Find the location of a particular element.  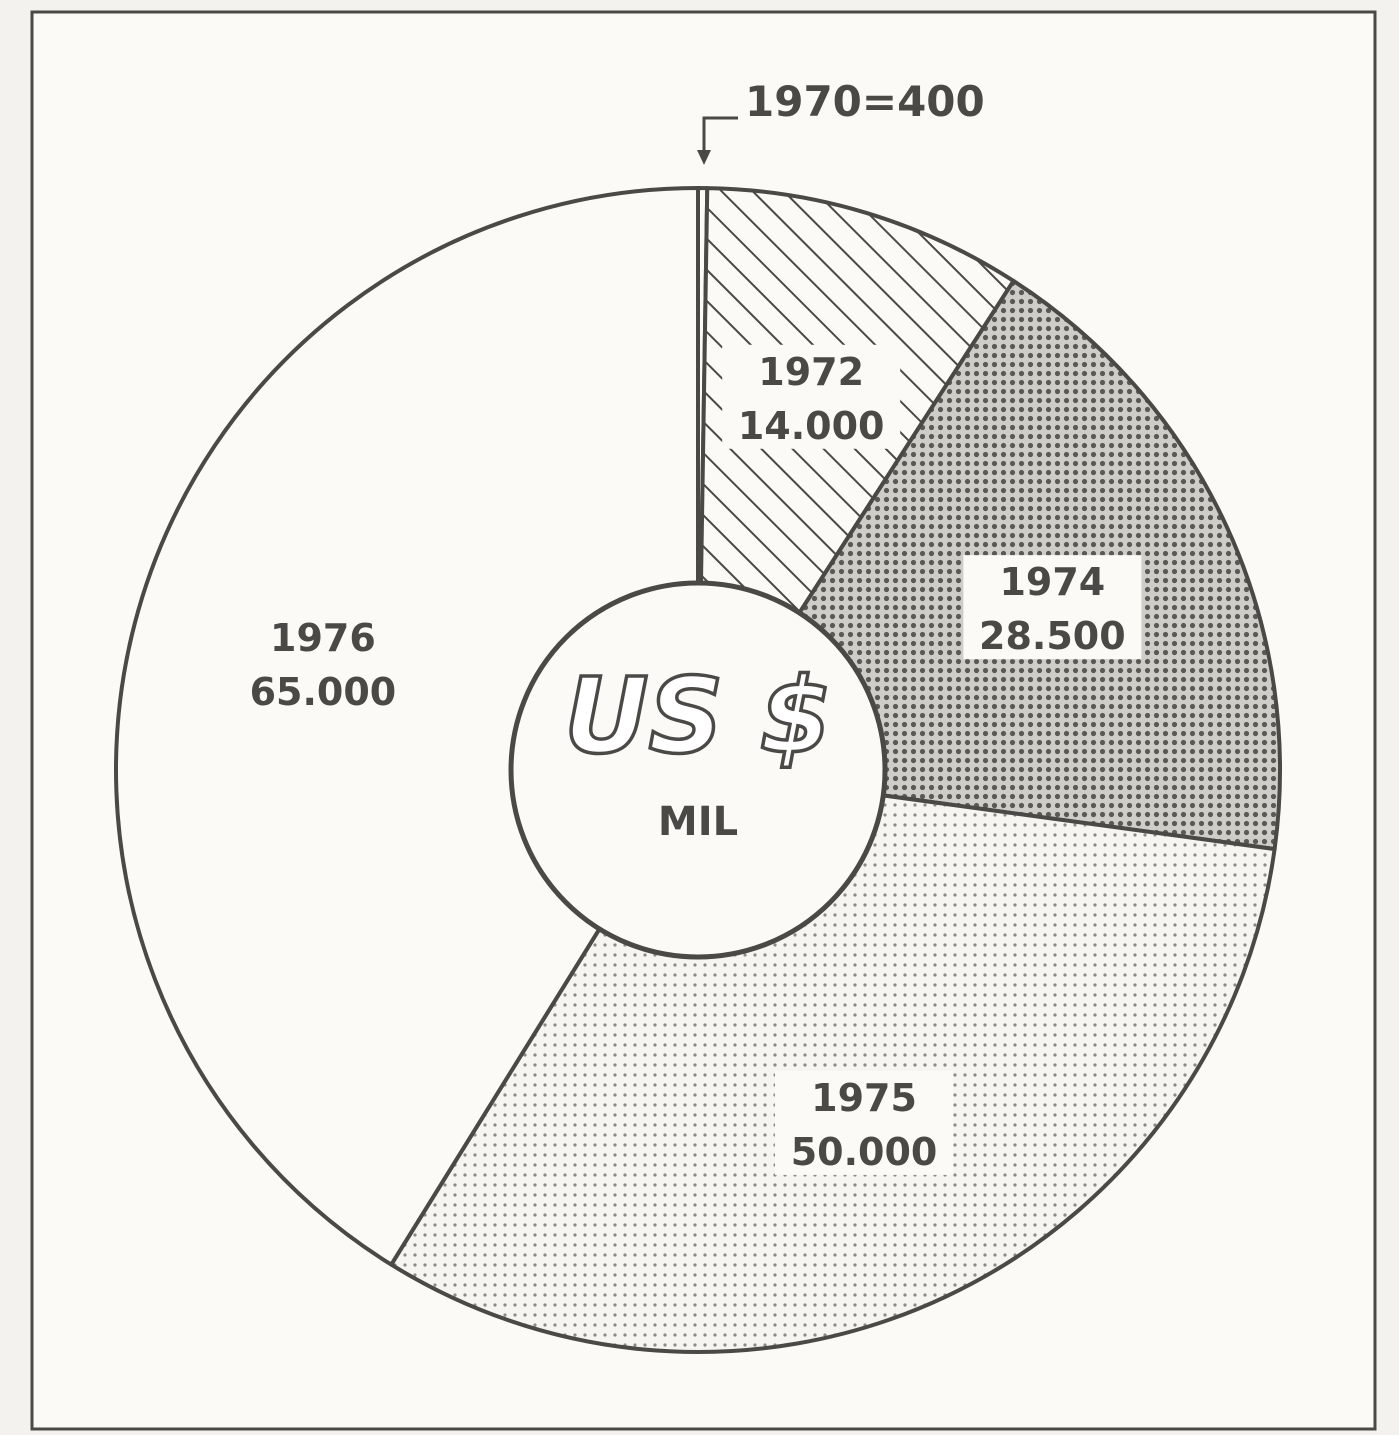

callout-arrowhead is located at coordinates (704, 157).